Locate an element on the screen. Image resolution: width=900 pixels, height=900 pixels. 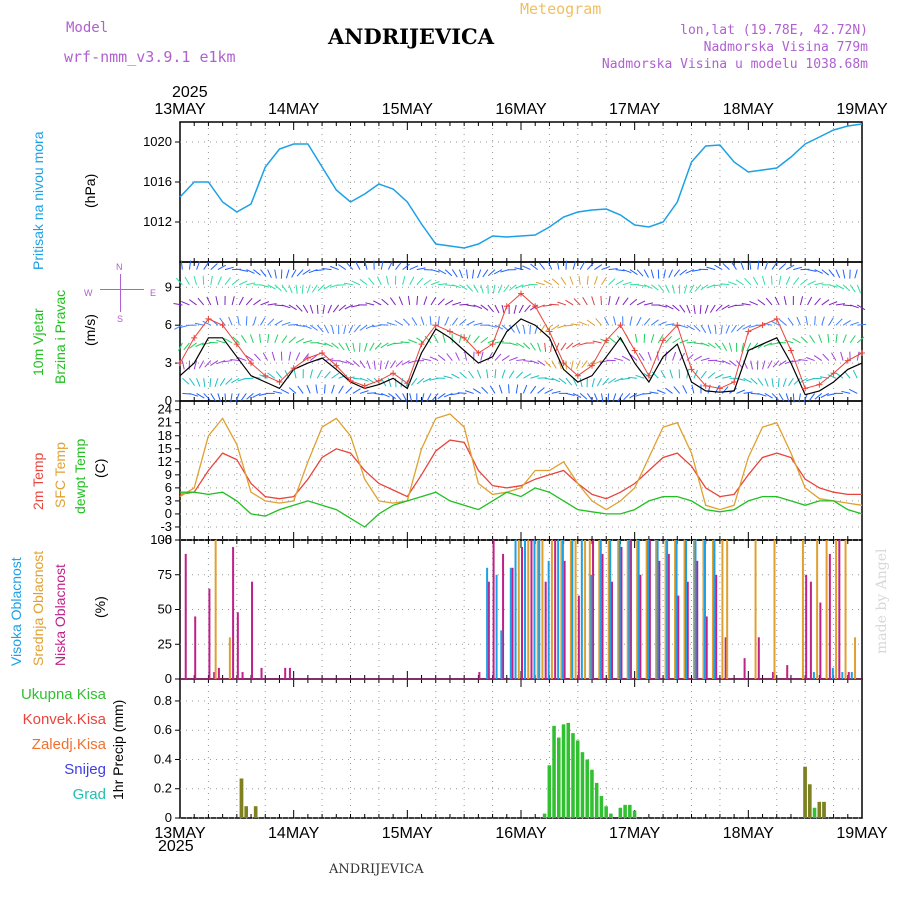
temp-ytick-label: -6 is located at coordinates (166, 539).